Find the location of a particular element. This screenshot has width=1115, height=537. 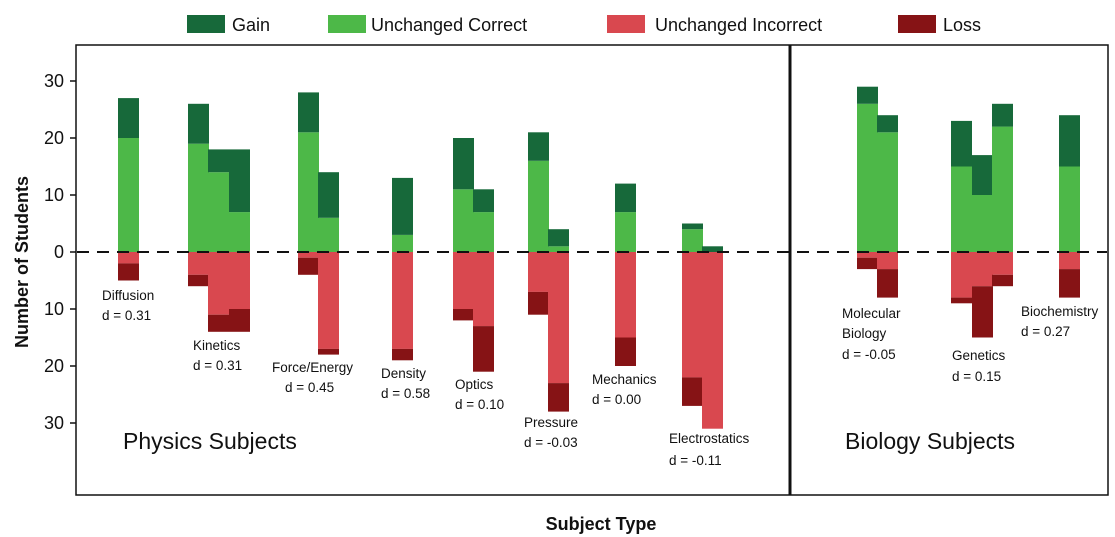

y-axis-title: Number of Students is located at coordinates (22, 262).